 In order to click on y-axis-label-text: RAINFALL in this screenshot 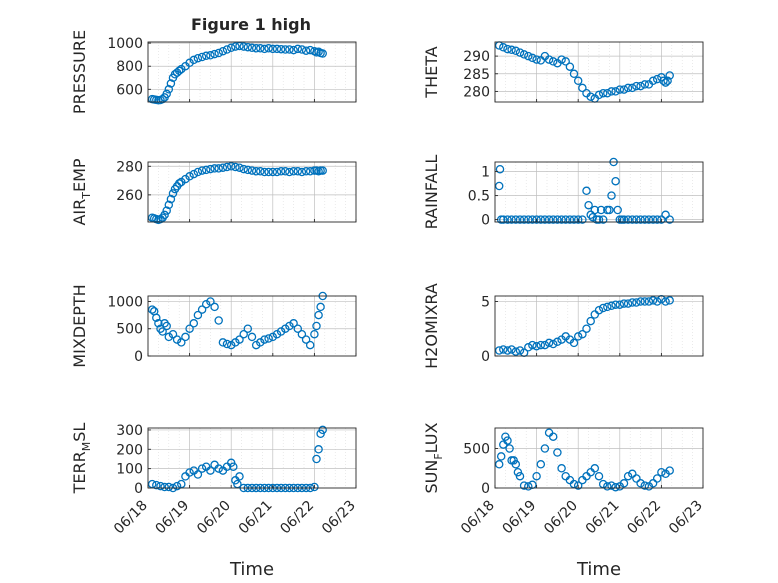, I will do `click(431, 192)`.